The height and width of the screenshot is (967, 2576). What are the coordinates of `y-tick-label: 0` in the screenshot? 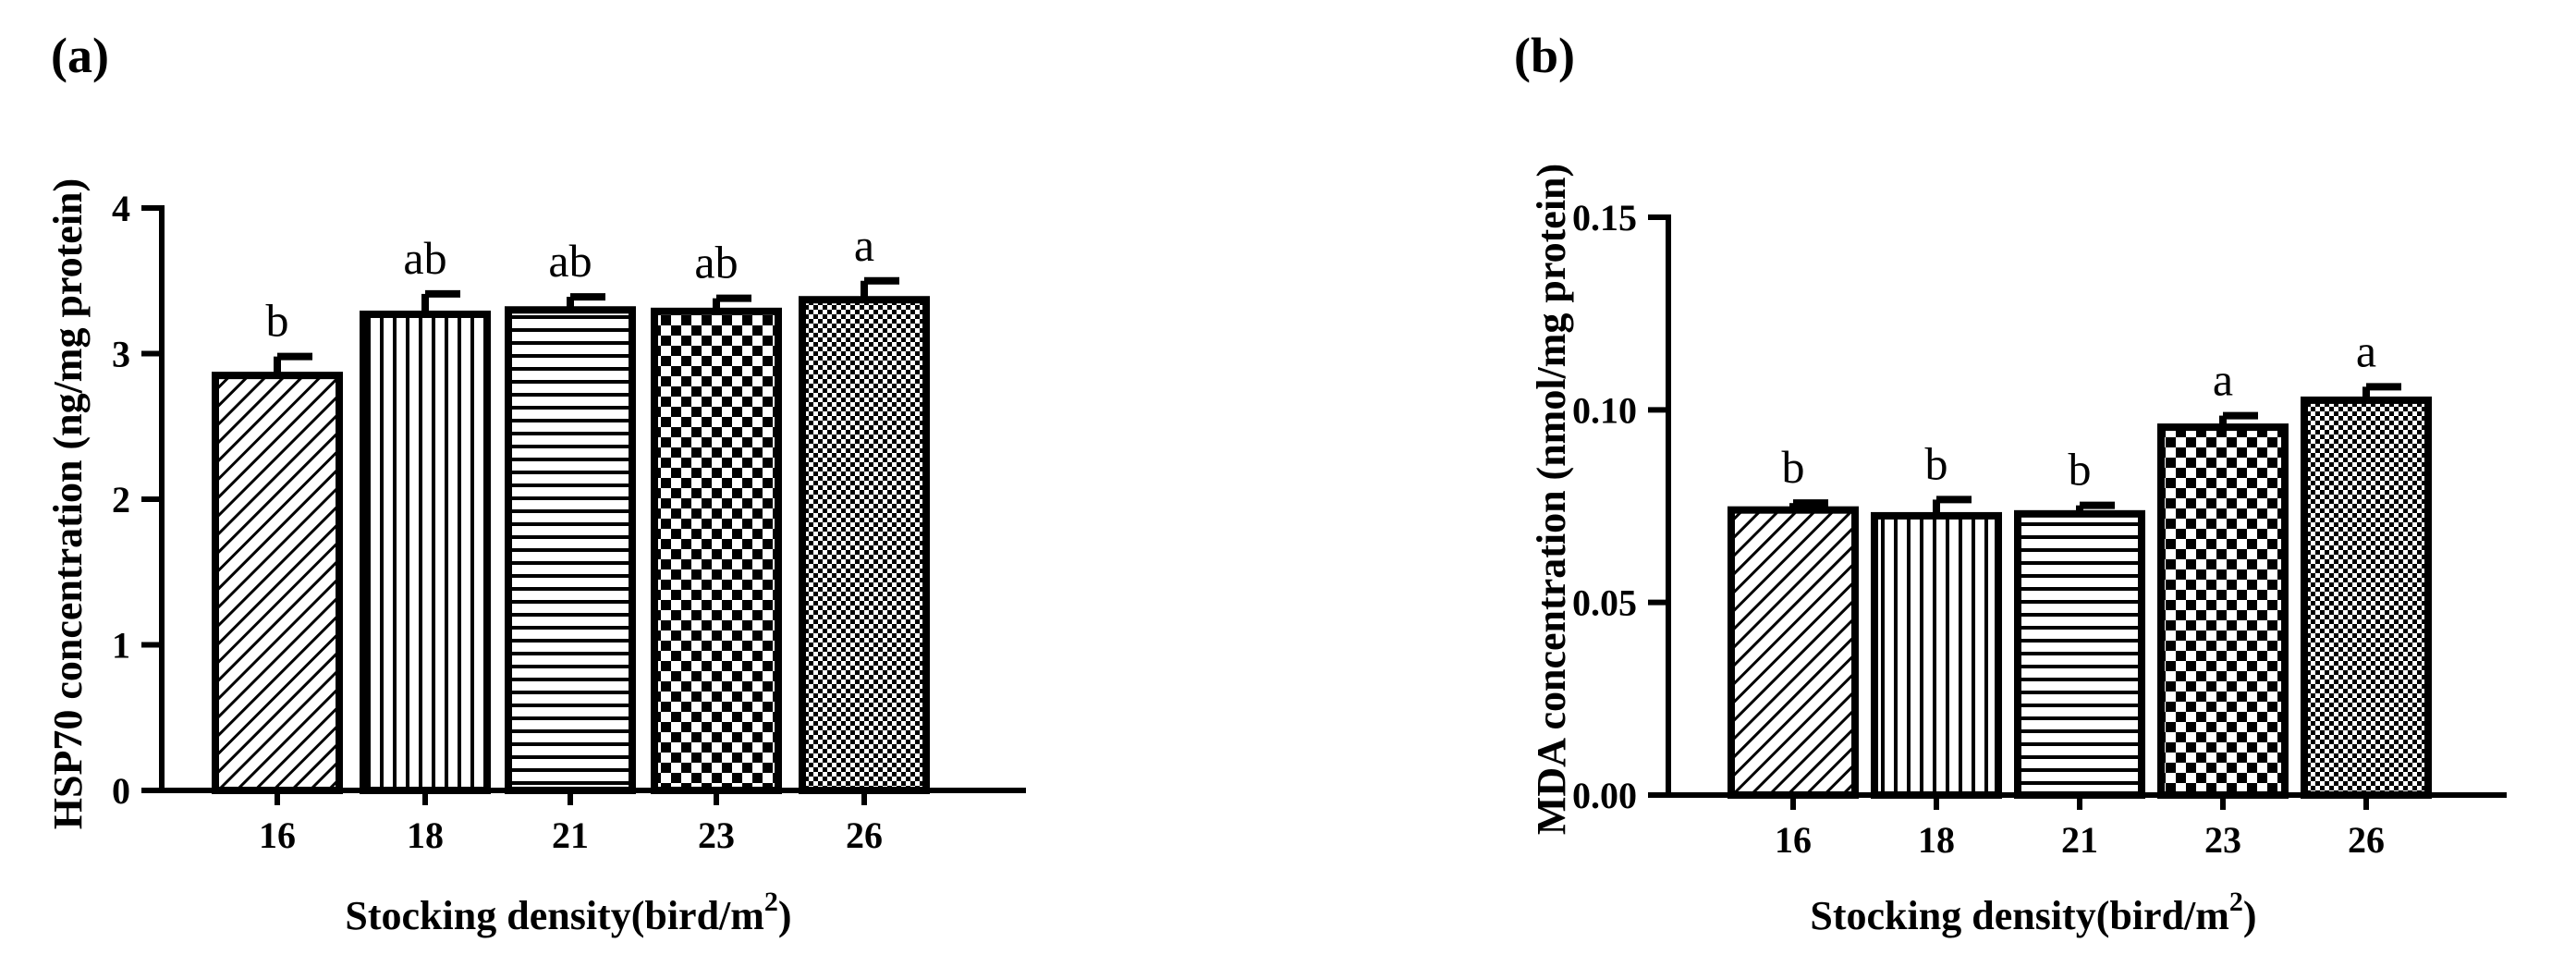 It's located at (121, 791).